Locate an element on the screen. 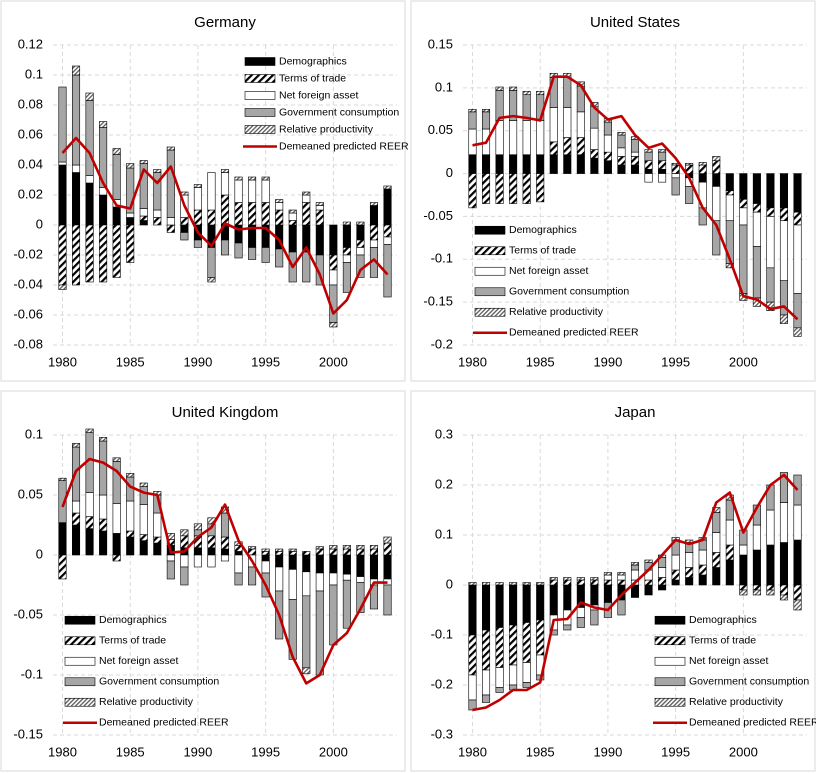 The image size is (816, 773). y-tick-label: 0.12 is located at coordinates (30, 43).